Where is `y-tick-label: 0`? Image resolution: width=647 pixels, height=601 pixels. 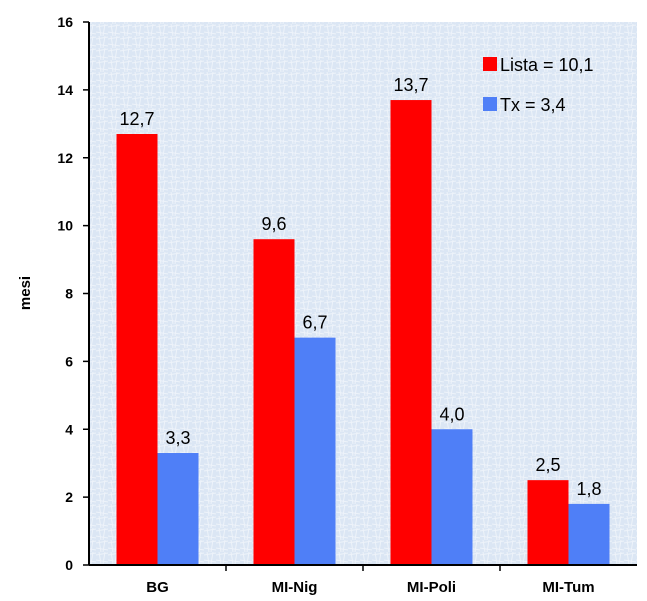
y-tick-label: 0 is located at coordinates (69, 565).